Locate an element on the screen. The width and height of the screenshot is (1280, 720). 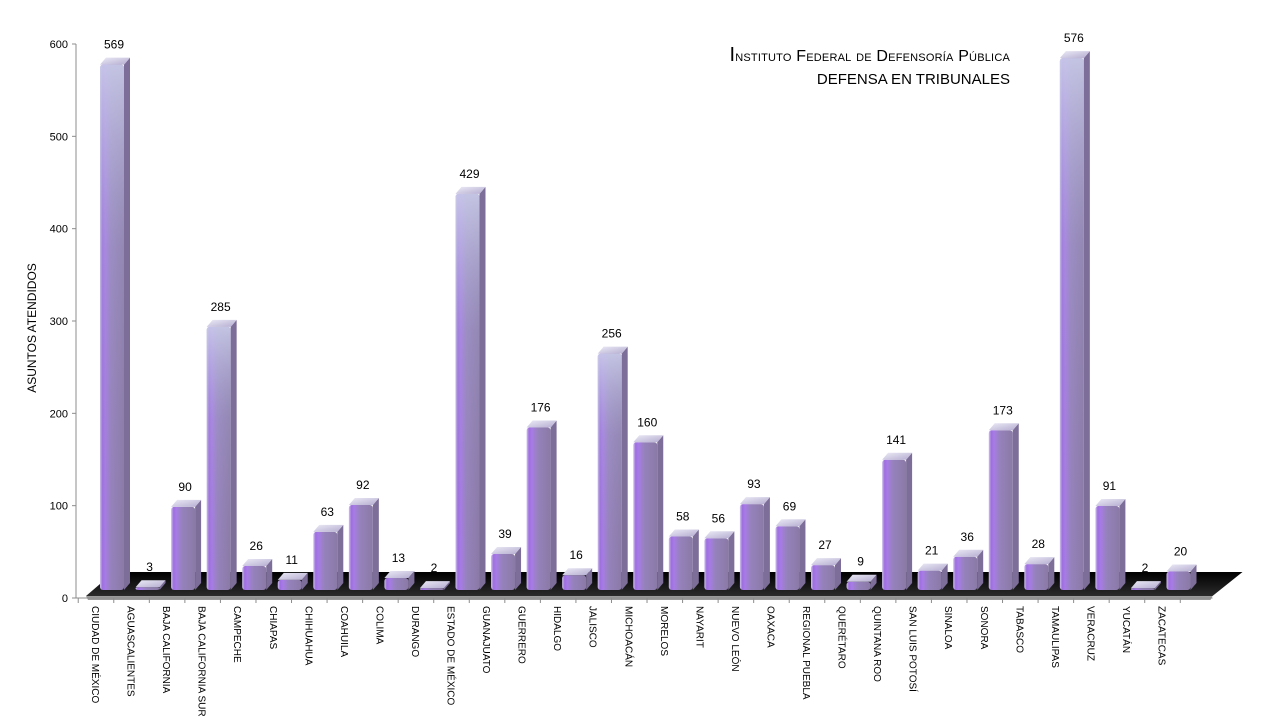
category-label: ESTADO DE MÉXICO is located at coordinates (451, 655).